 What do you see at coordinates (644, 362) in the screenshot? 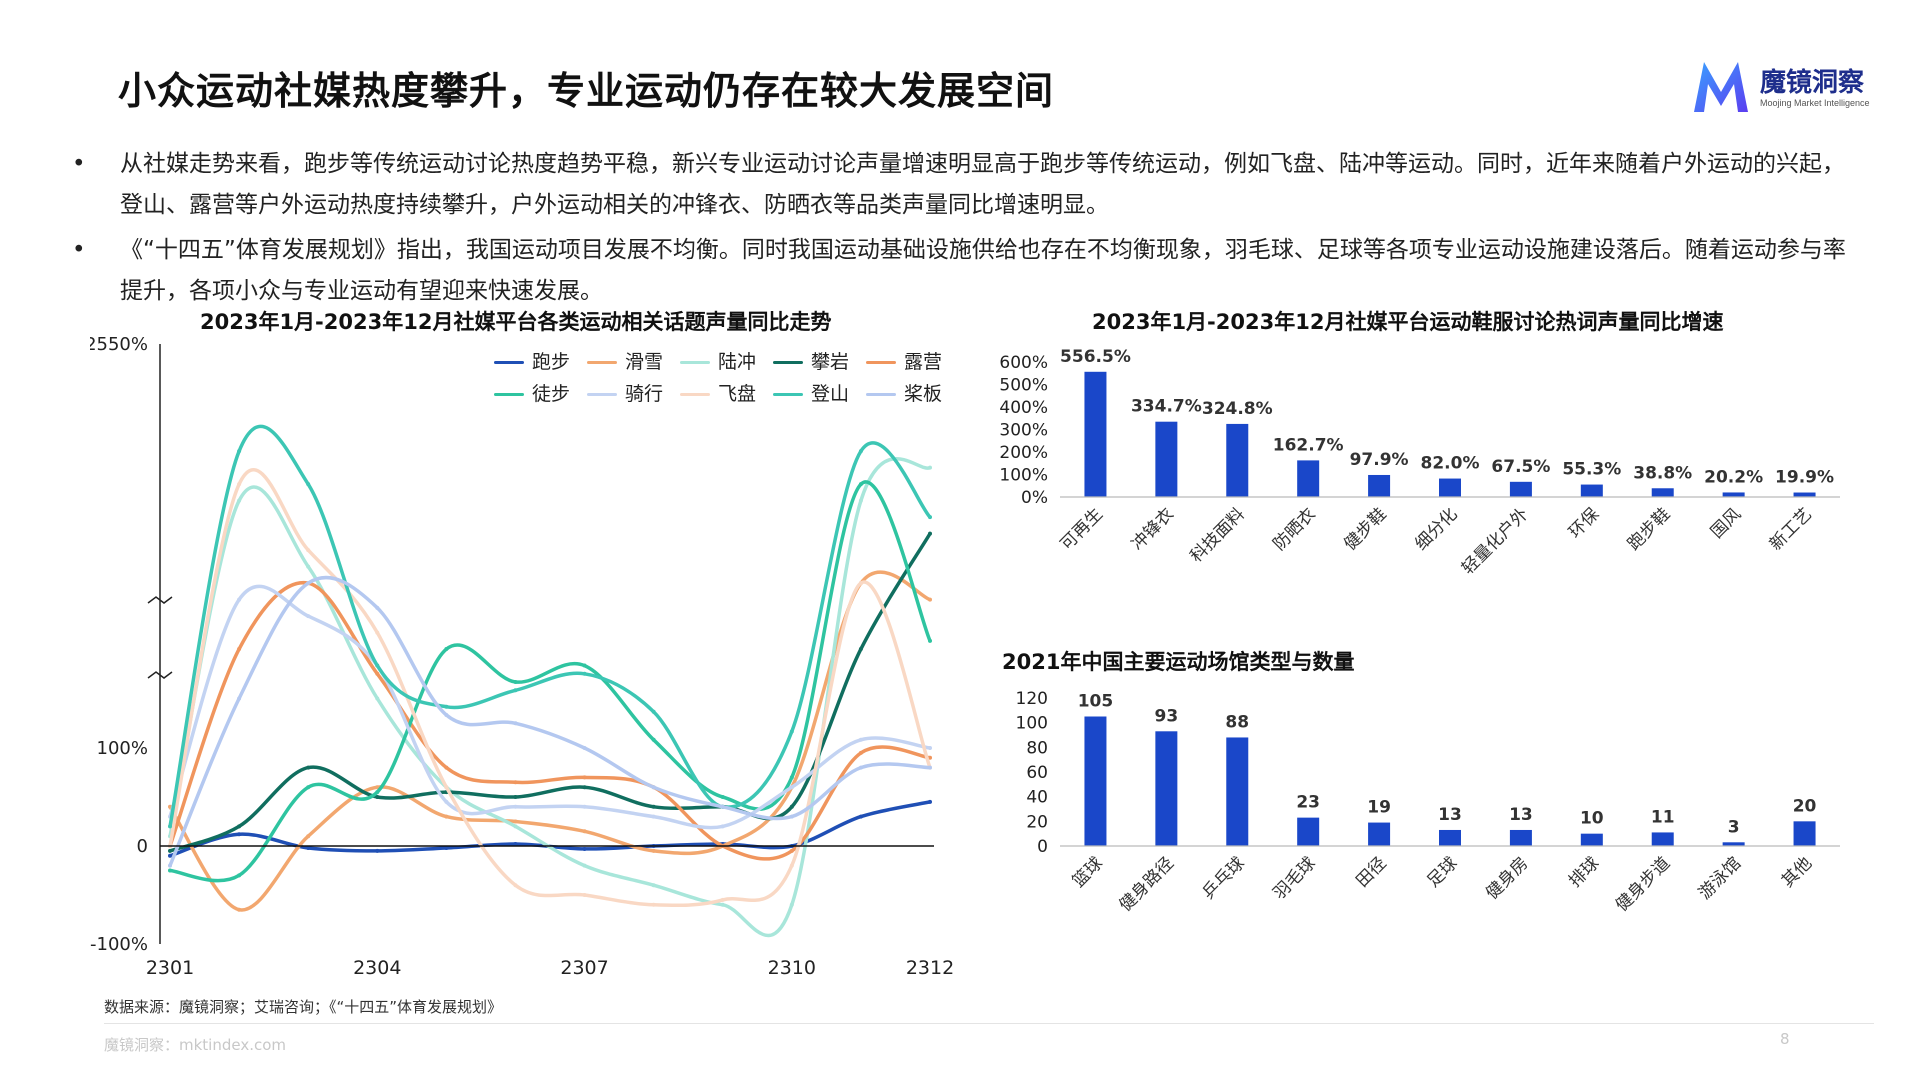
I see `legend-label: 滑雪` at bounding box center [644, 362].